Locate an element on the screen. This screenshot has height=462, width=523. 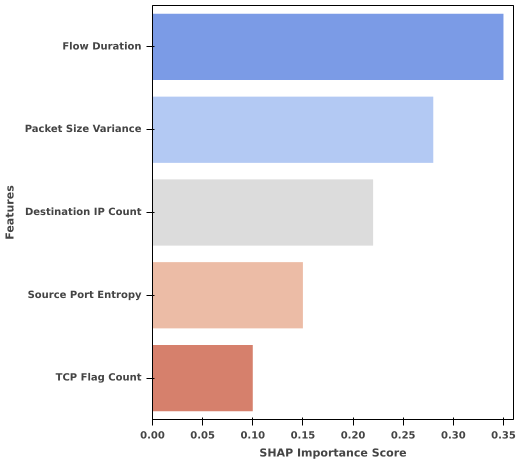
y-tick-label: Packet Size Variance is located at coordinates (83, 130).